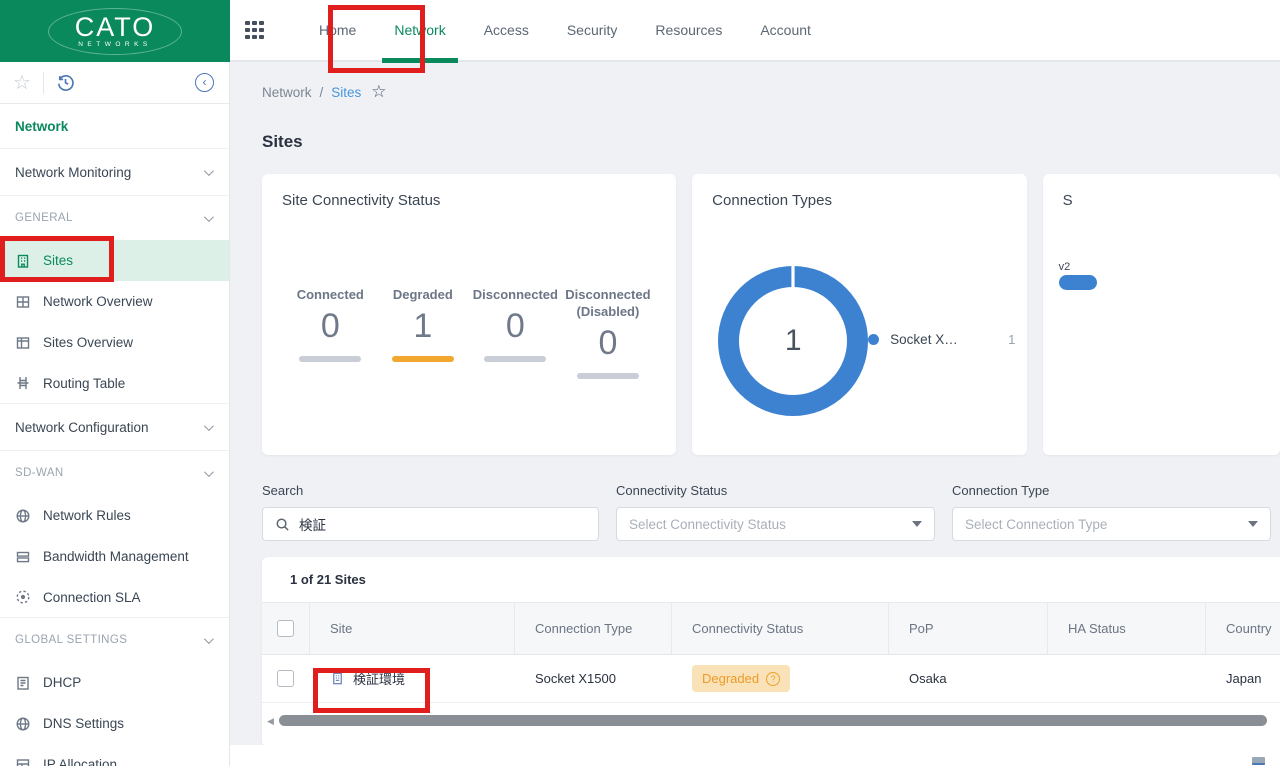 This screenshot has width=1280, height=766. What do you see at coordinates (115, 26) in the screenshot?
I see `logo-text: CATO` at bounding box center [115, 26].